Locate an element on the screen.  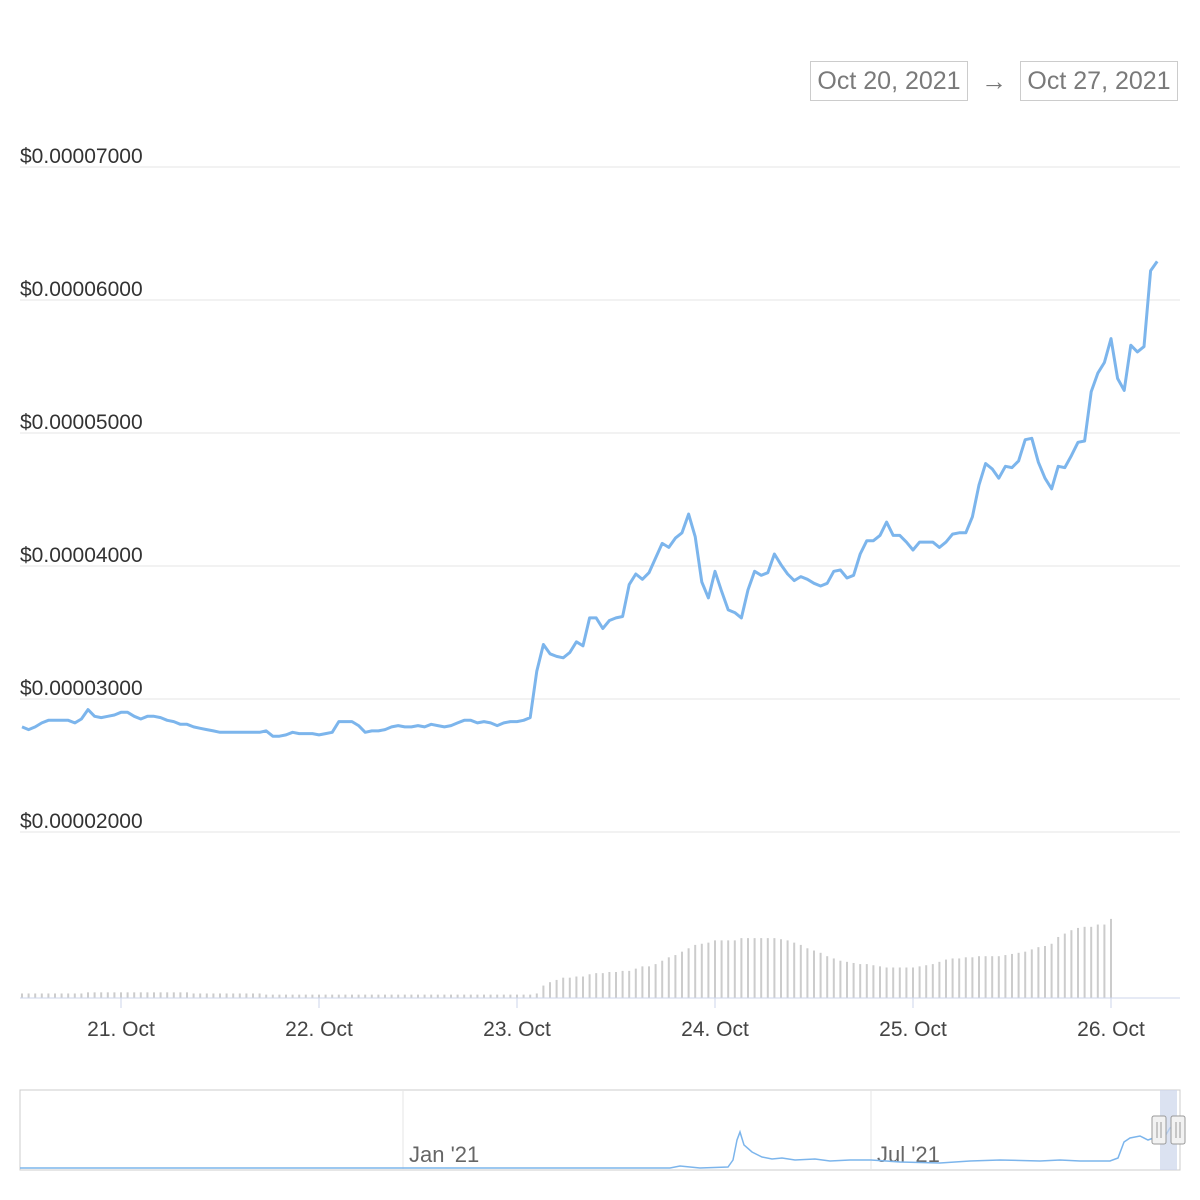
navigator-handle-left is located at coordinates (1159, 1130).